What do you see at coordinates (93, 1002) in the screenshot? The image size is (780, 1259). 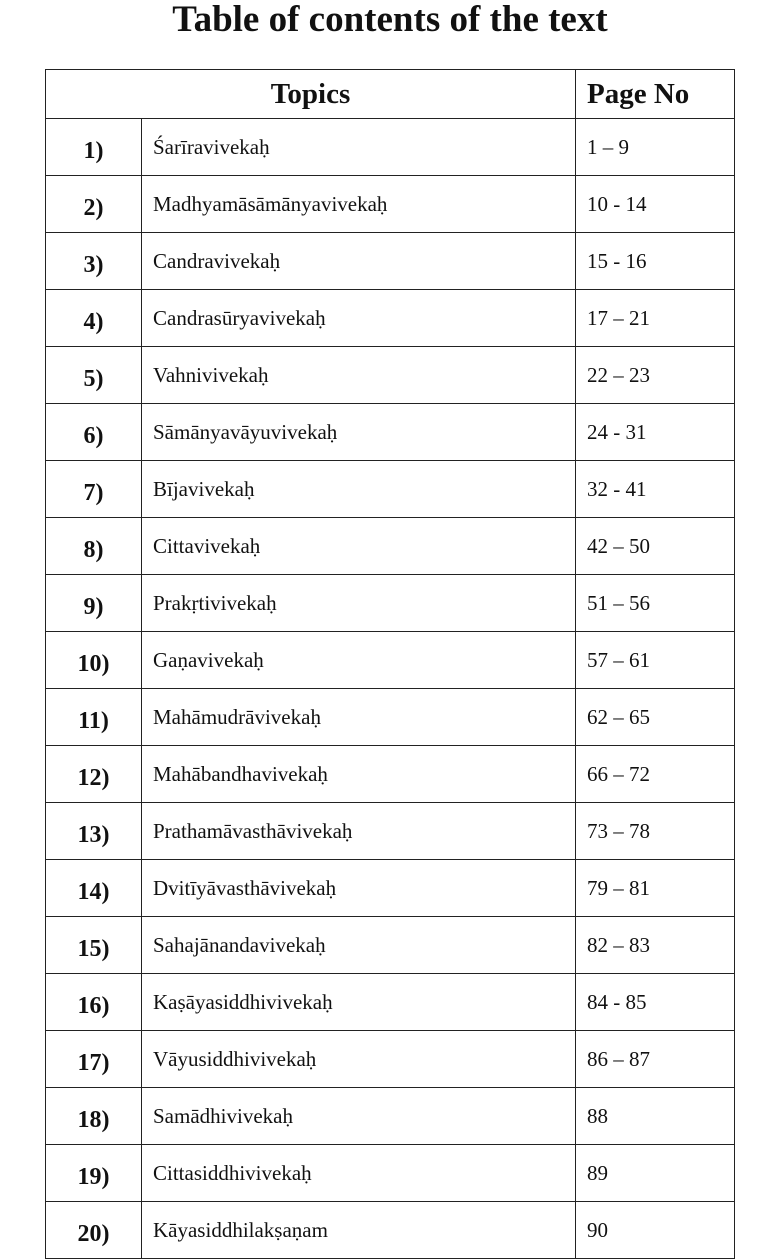 I see `row-number: 16)` at bounding box center [93, 1002].